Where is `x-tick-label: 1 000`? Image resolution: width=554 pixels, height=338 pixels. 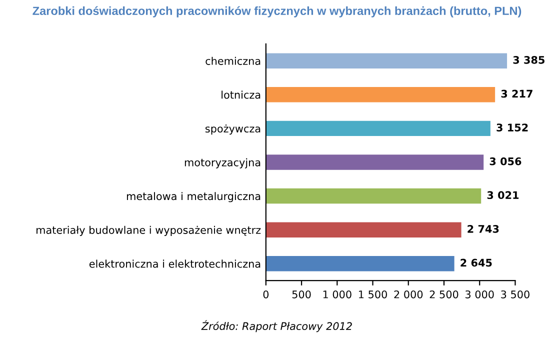
x-tick-label: 1 000 is located at coordinates (337, 294).